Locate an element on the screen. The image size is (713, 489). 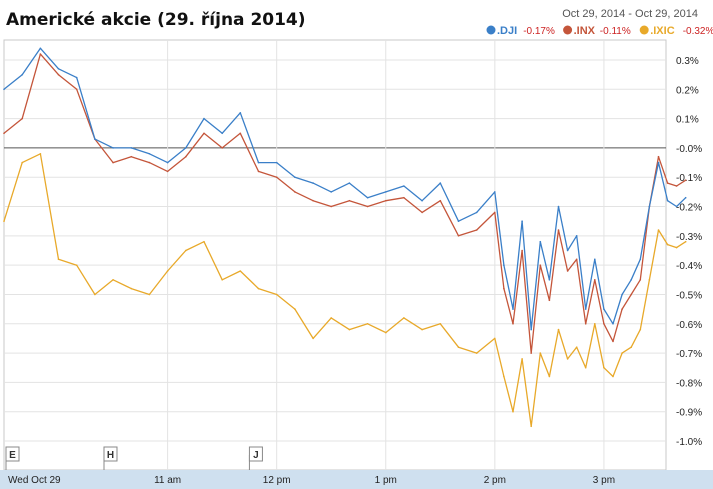
legend-series-change: -0.17% is located at coordinates (539, 31).